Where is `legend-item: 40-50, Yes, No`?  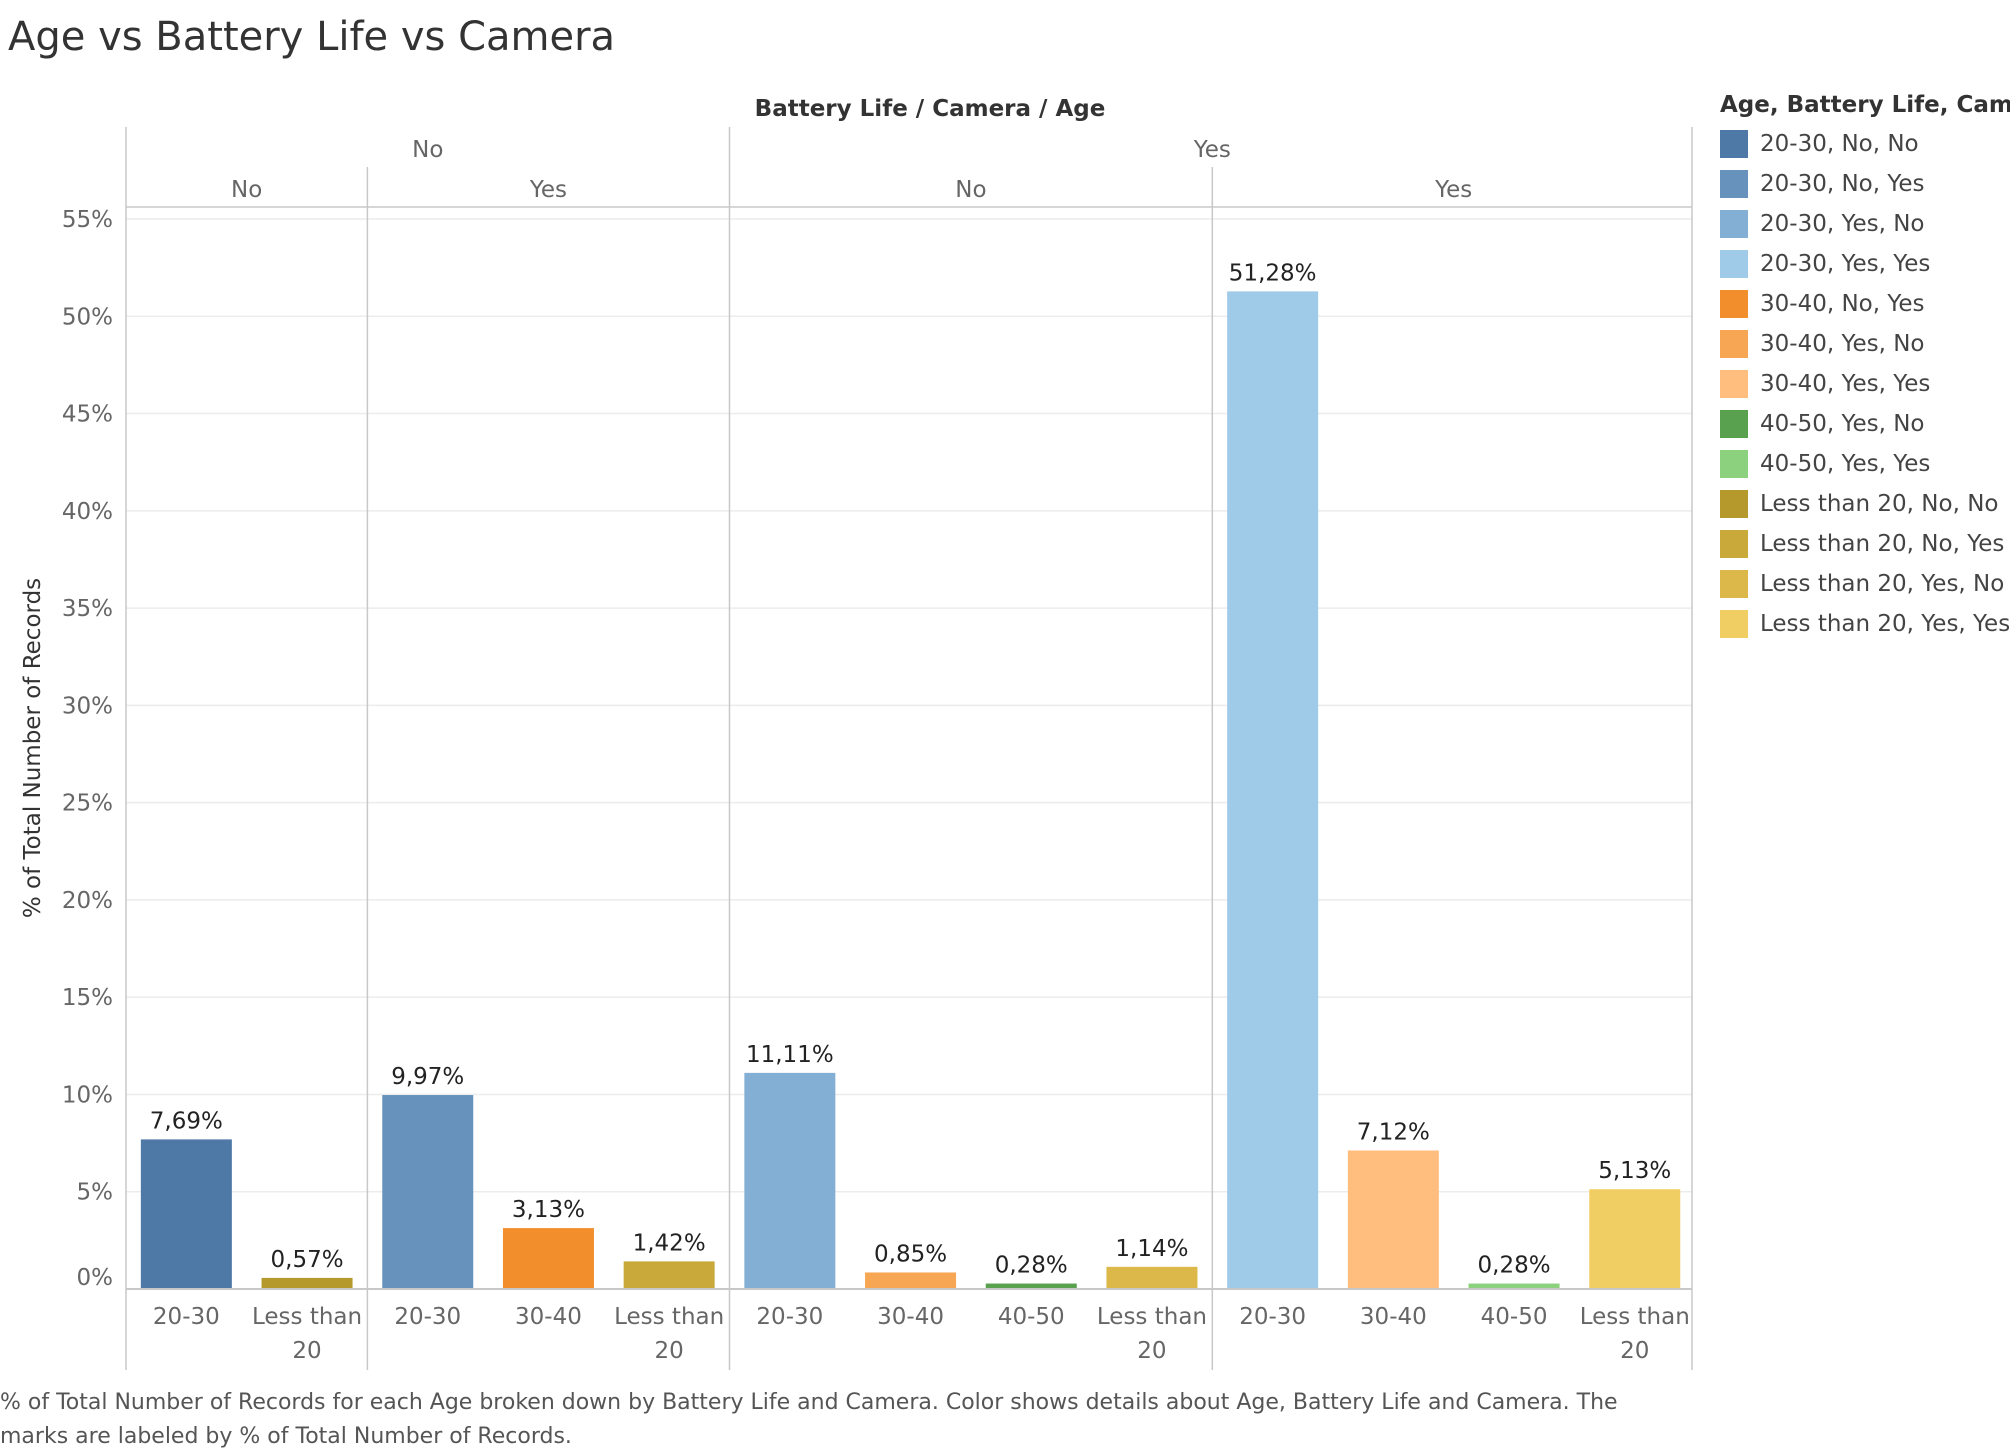
legend-item: 40-50, Yes, No is located at coordinates (1865, 424).